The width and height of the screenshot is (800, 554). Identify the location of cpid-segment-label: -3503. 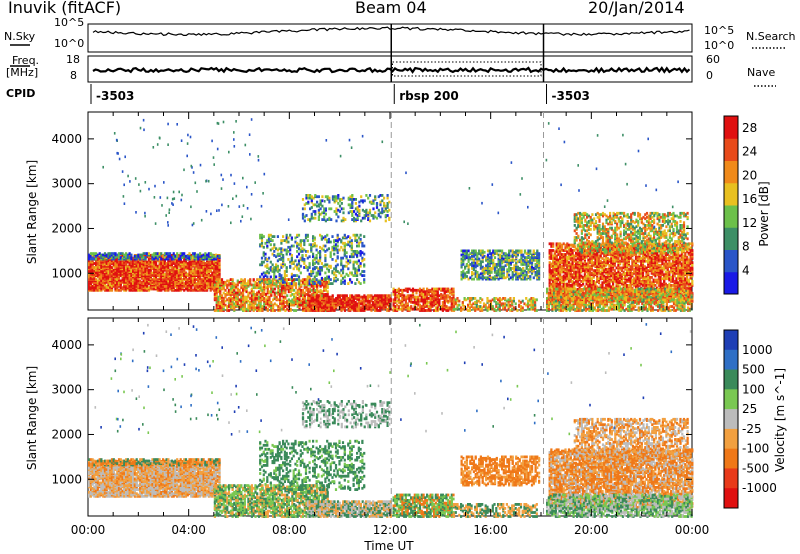
(115, 96).